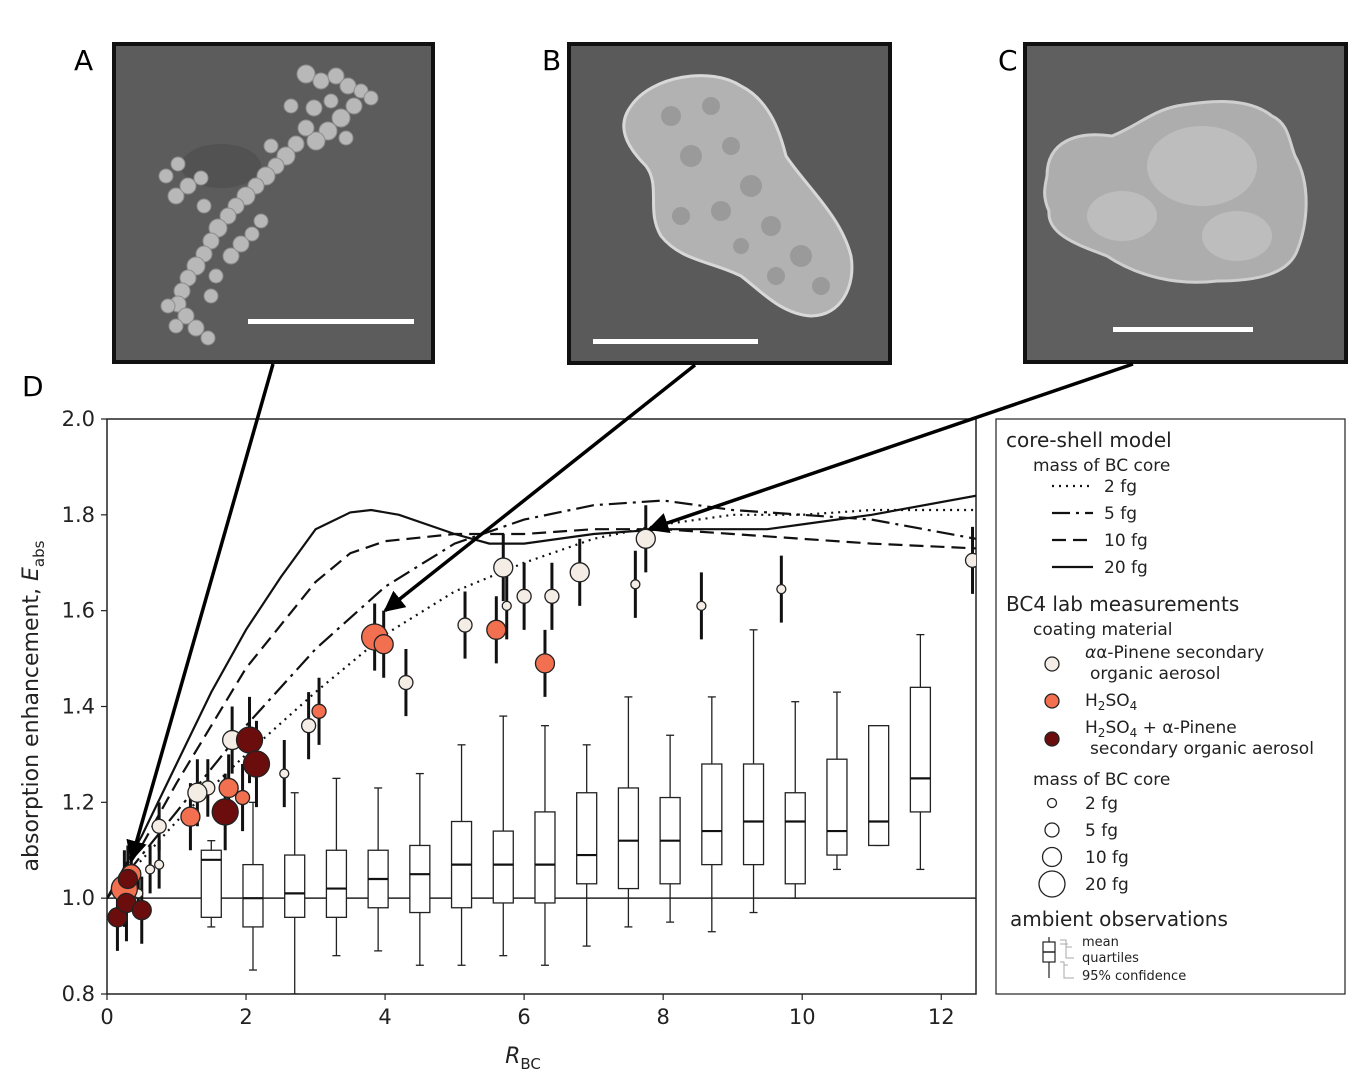 The width and height of the screenshot is (1367, 1080). Describe the element at coordinates (1107, 885) in the screenshot. I see `legend-size-label: 20 fg` at that location.